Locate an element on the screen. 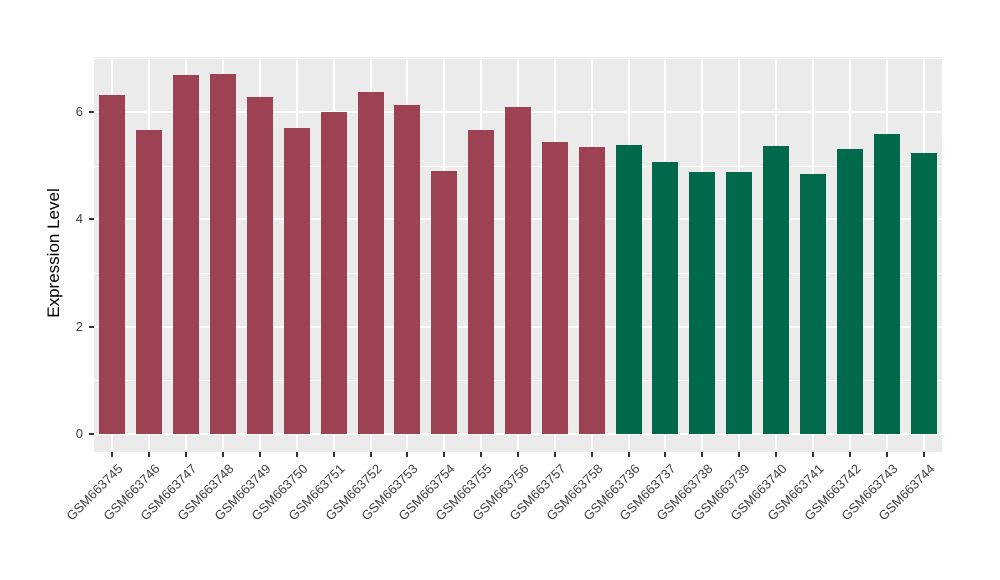 The height and width of the screenshot is (580, 1000). bar-GSM663758 is located at coordinates (591, 290).